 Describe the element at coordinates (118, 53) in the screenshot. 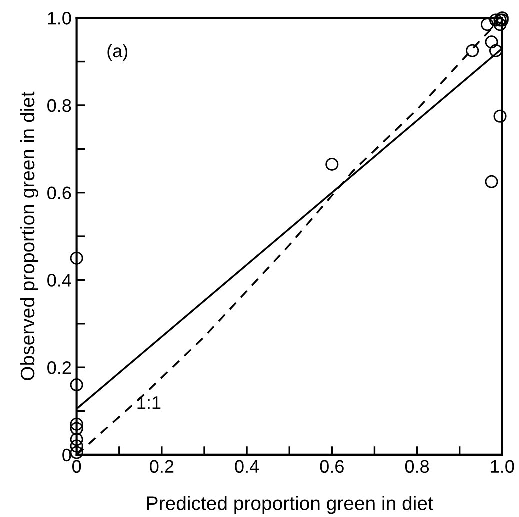

I see `annotation: (a)` at that location.